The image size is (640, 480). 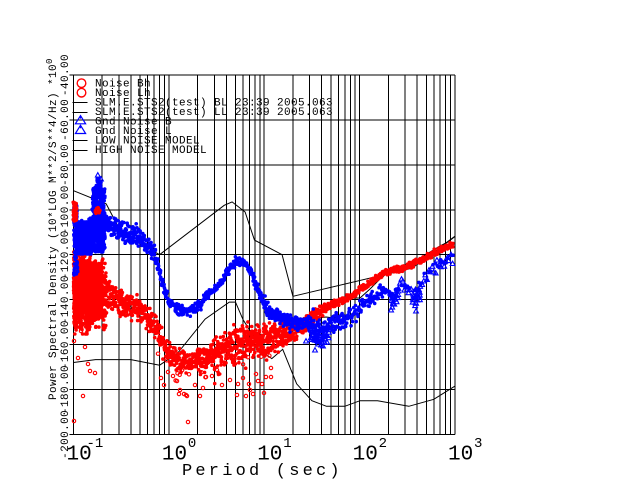 I want to click on svg-text: -120.00, so click(x=66, y=254).